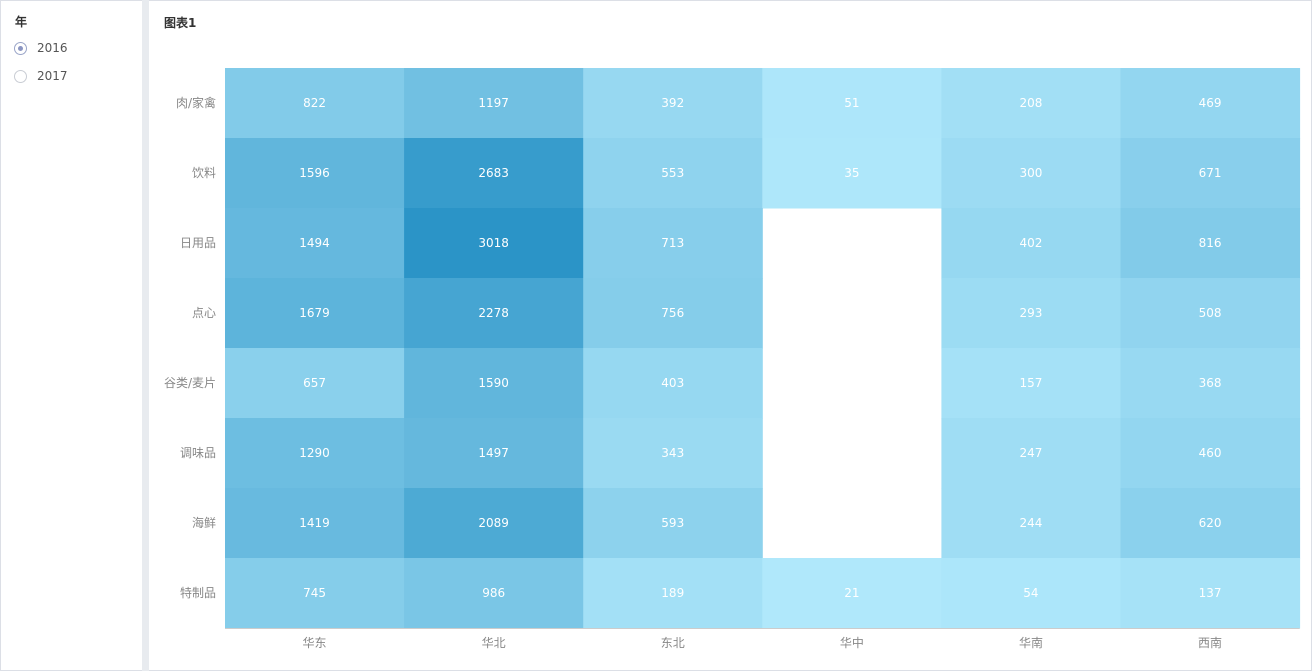 The height and width of the screenshot is (671, 1312). I want to click on cell-value-label: 21, so click(851, 593).